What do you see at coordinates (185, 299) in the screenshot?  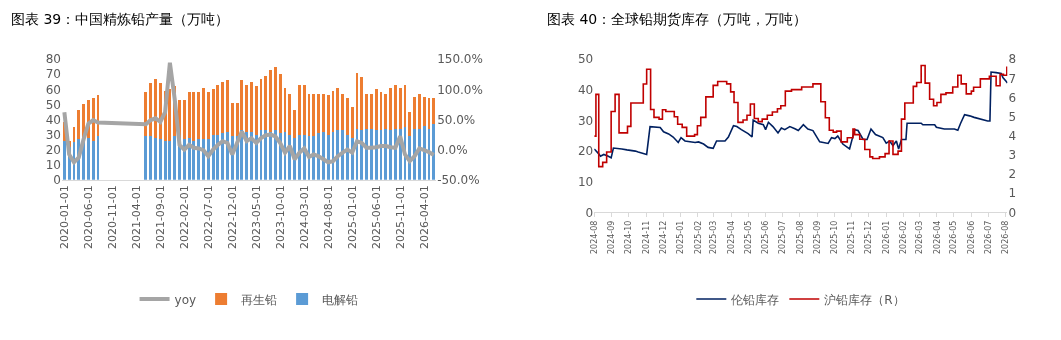 I see `legend-label: yoy` at bounding box center [185, 299].